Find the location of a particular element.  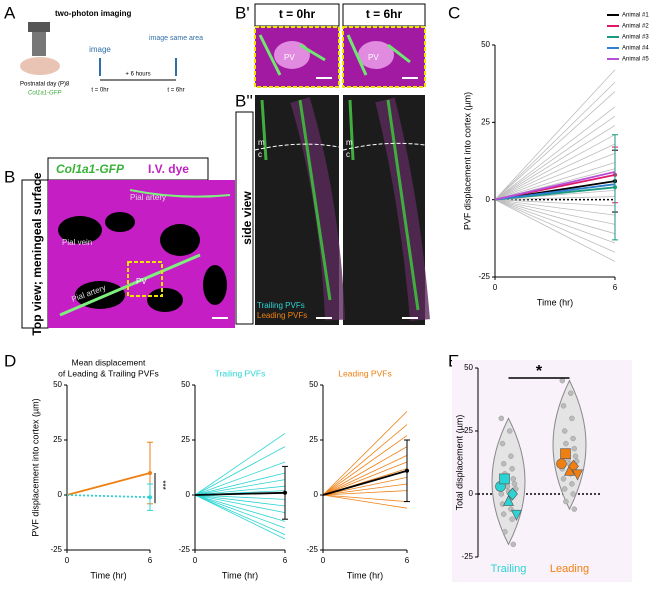

b2-legend: Trailing PVFs is located at coordinates (281, 305).